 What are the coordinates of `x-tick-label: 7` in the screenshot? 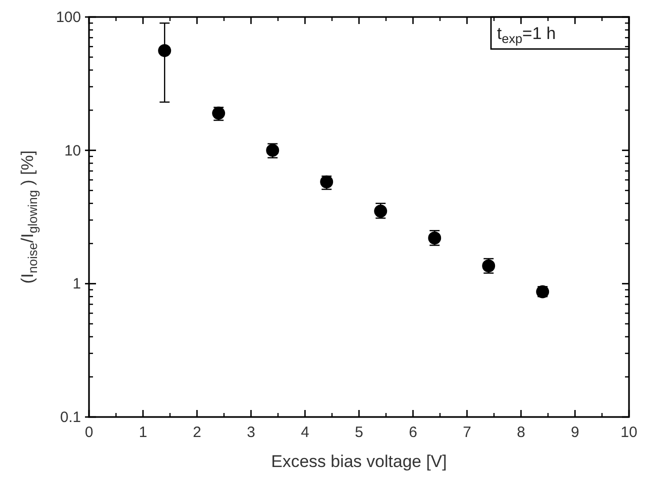 It's located at (467, 432).